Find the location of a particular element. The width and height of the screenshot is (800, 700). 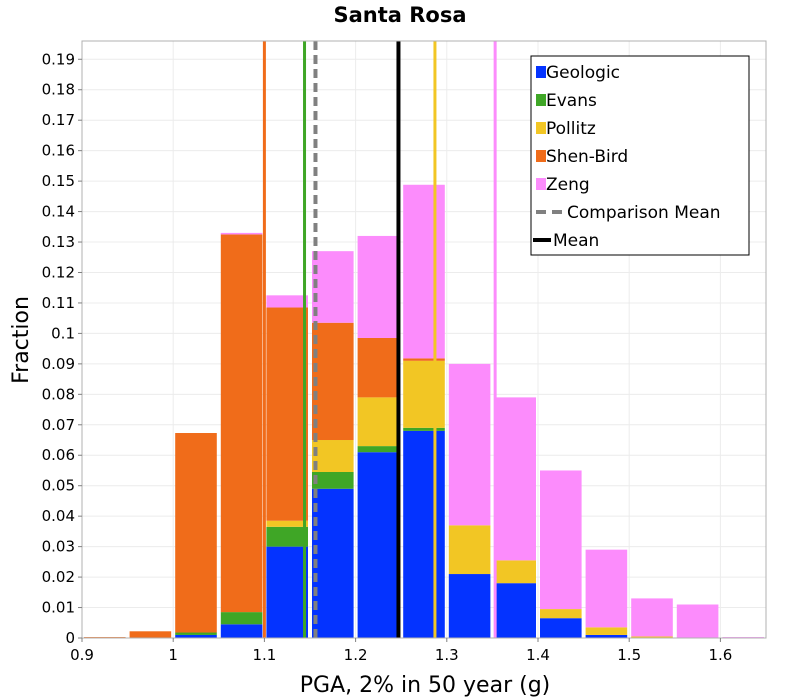

legend-label-evans: Evans is located at coordinates (571, 101).